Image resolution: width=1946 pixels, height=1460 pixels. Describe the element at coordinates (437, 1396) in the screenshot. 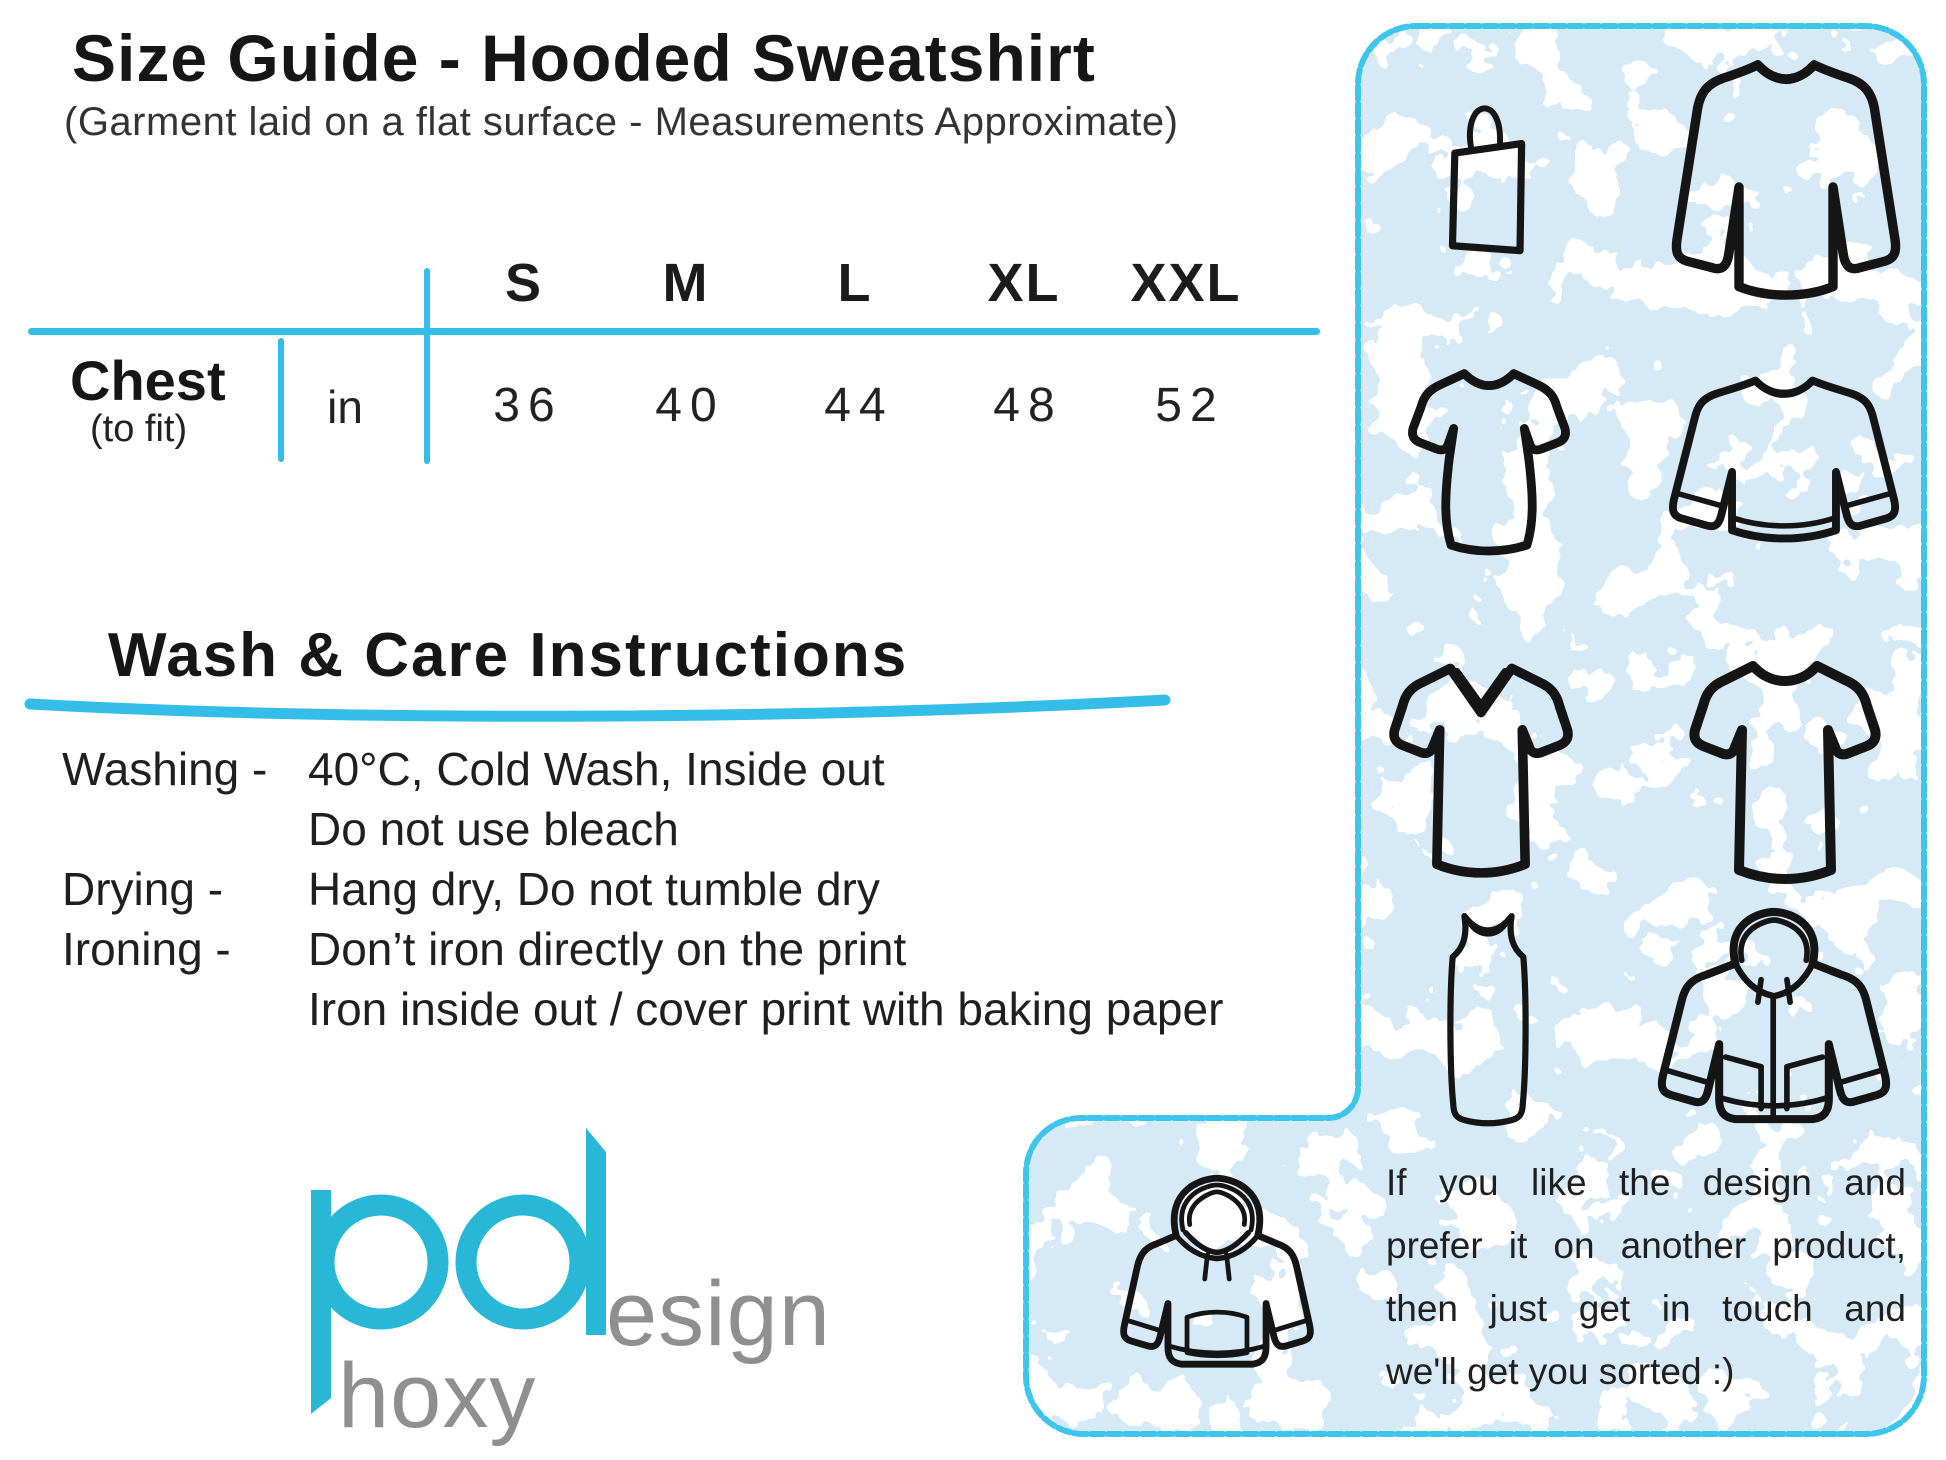

I see `logo-word-hoxy: hoxy` at that location.